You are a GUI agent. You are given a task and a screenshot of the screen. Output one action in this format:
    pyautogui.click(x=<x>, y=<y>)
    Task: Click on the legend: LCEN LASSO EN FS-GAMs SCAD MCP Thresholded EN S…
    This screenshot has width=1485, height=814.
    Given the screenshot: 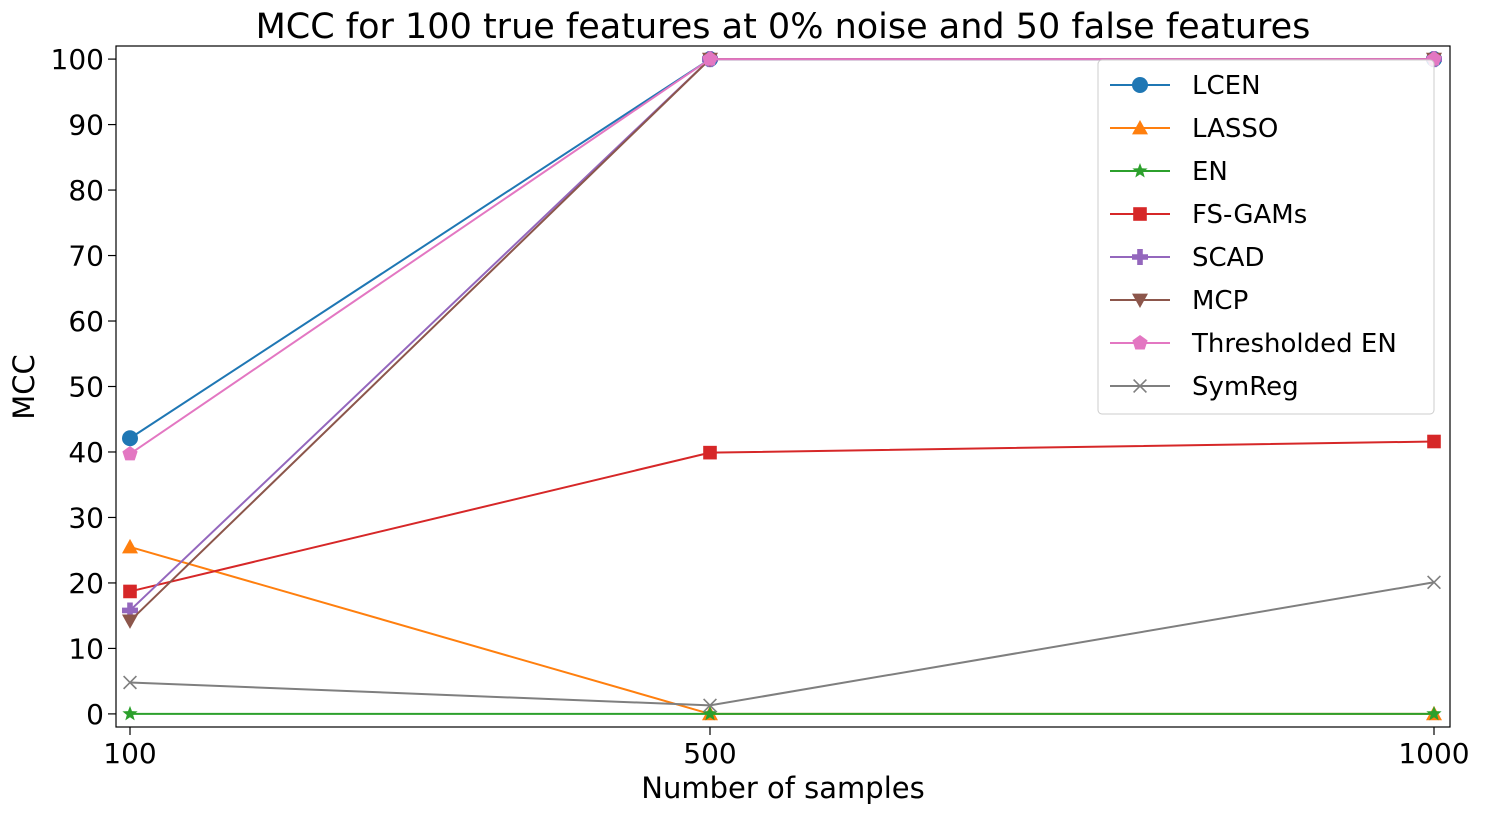 What is the action you would take?
    pyautogui.click(x=1266, y=237)
    